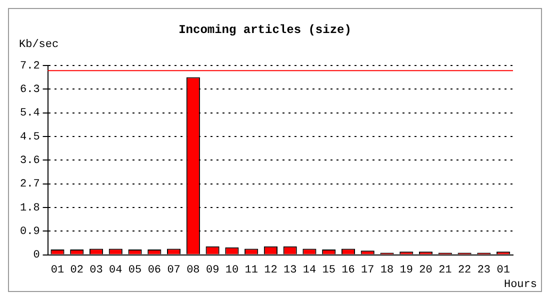 Image resolution: width=550 pixels, height=300 pixels. Describe the element at coordinates (520, 285) in the screenshot. I see `x-axis-title: Hours` at that location.